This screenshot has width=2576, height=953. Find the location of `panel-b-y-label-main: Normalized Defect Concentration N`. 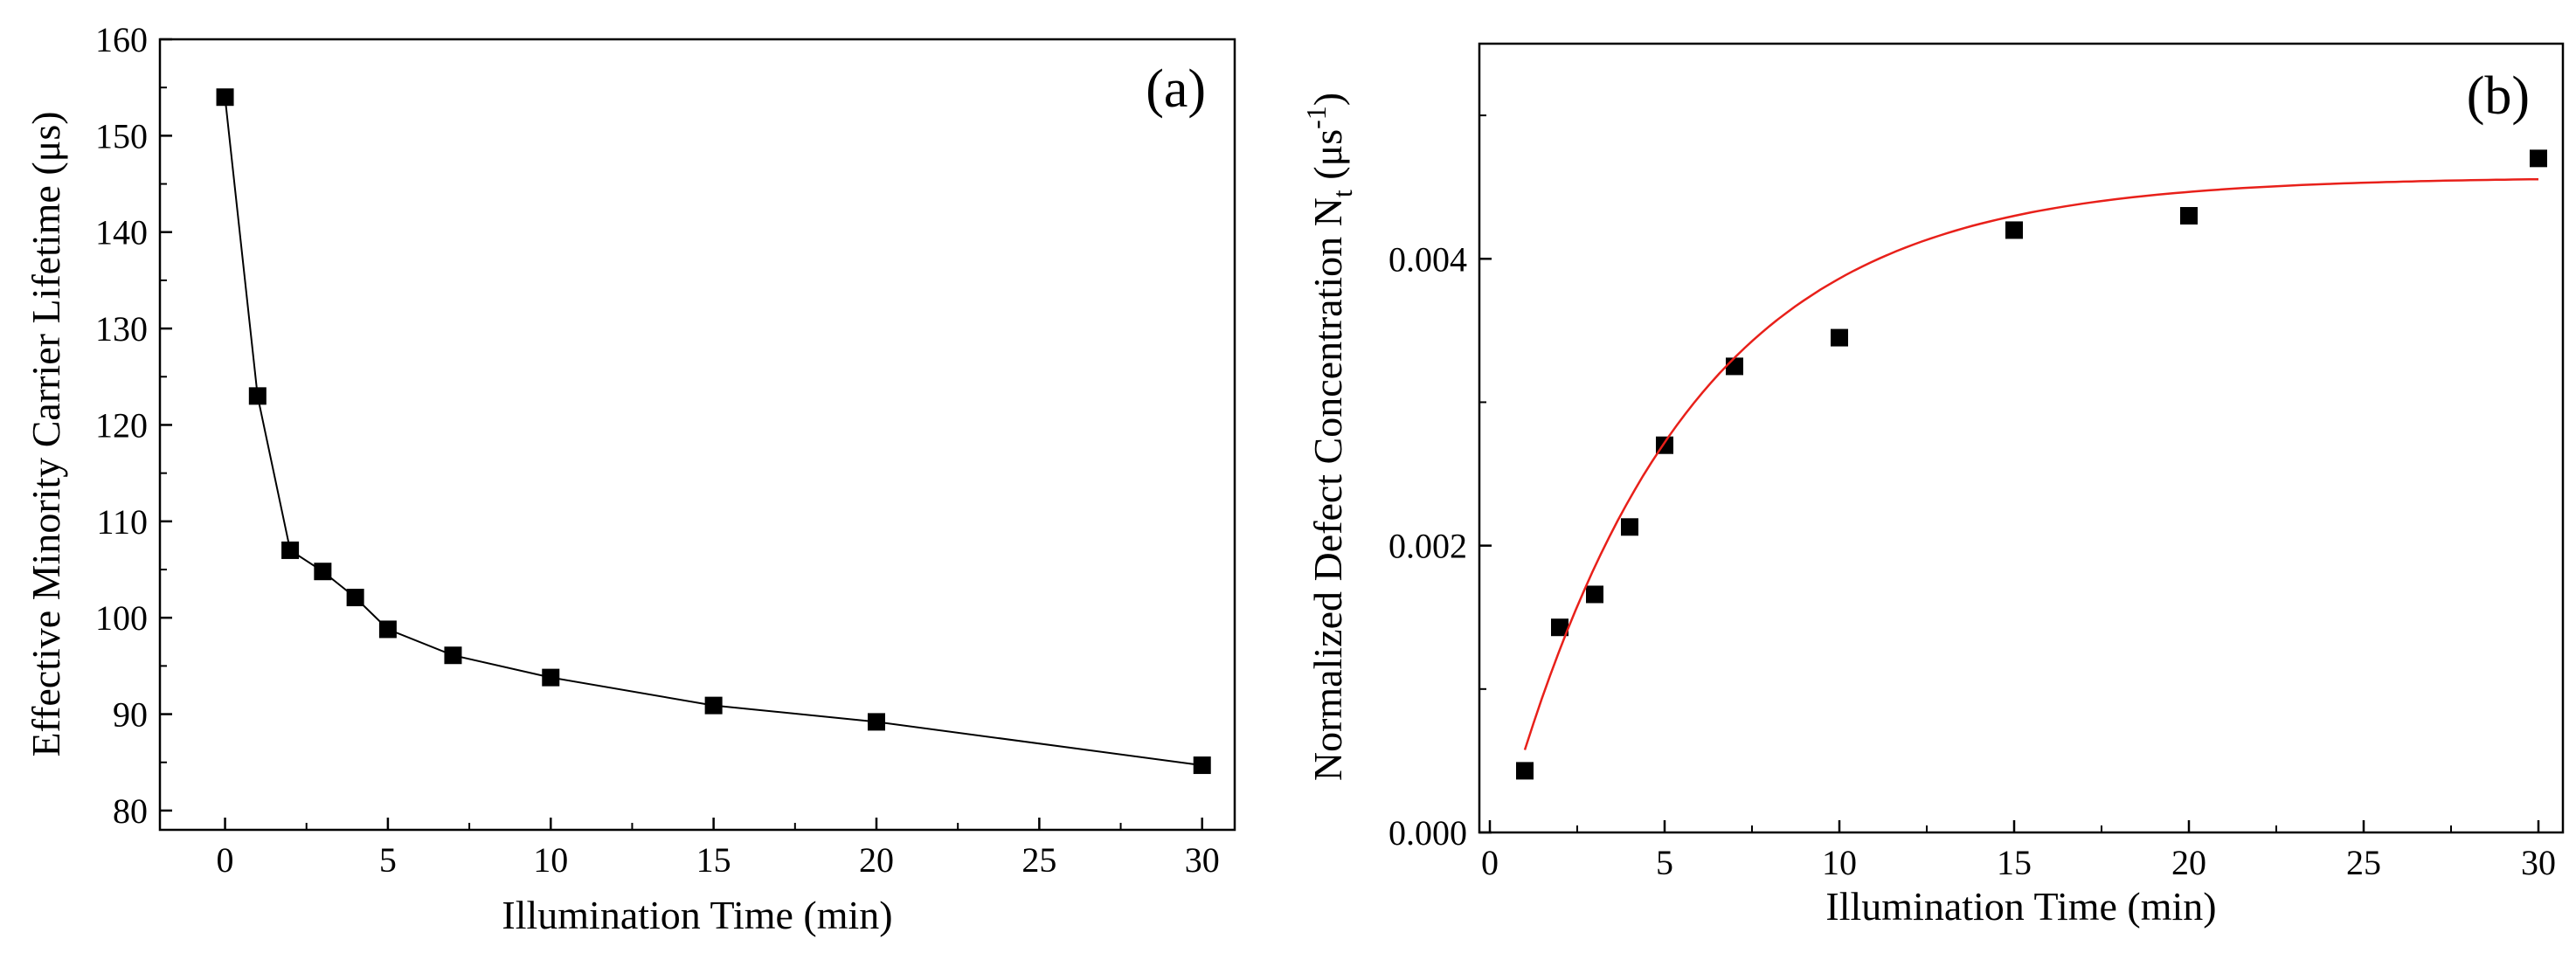

panel-b-y-label-main: Normalized Defect Concentration N is located at coordinates (1327, 489).